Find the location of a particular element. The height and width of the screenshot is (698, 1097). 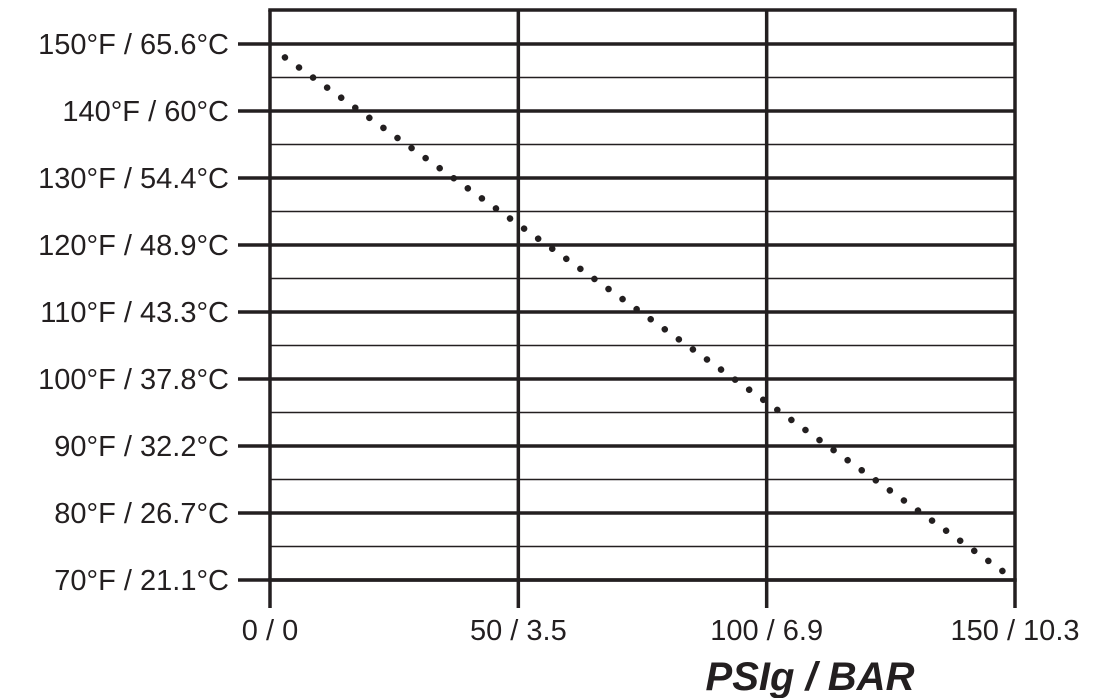

x-tick-label: 100 / 6.9 is located at coordinates (766, 631).